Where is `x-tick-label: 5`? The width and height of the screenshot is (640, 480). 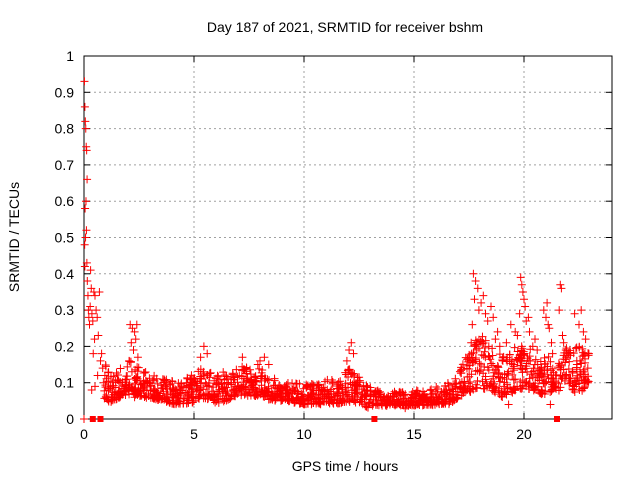 x-tick-label: 5 is located at coordinates (194, 434).